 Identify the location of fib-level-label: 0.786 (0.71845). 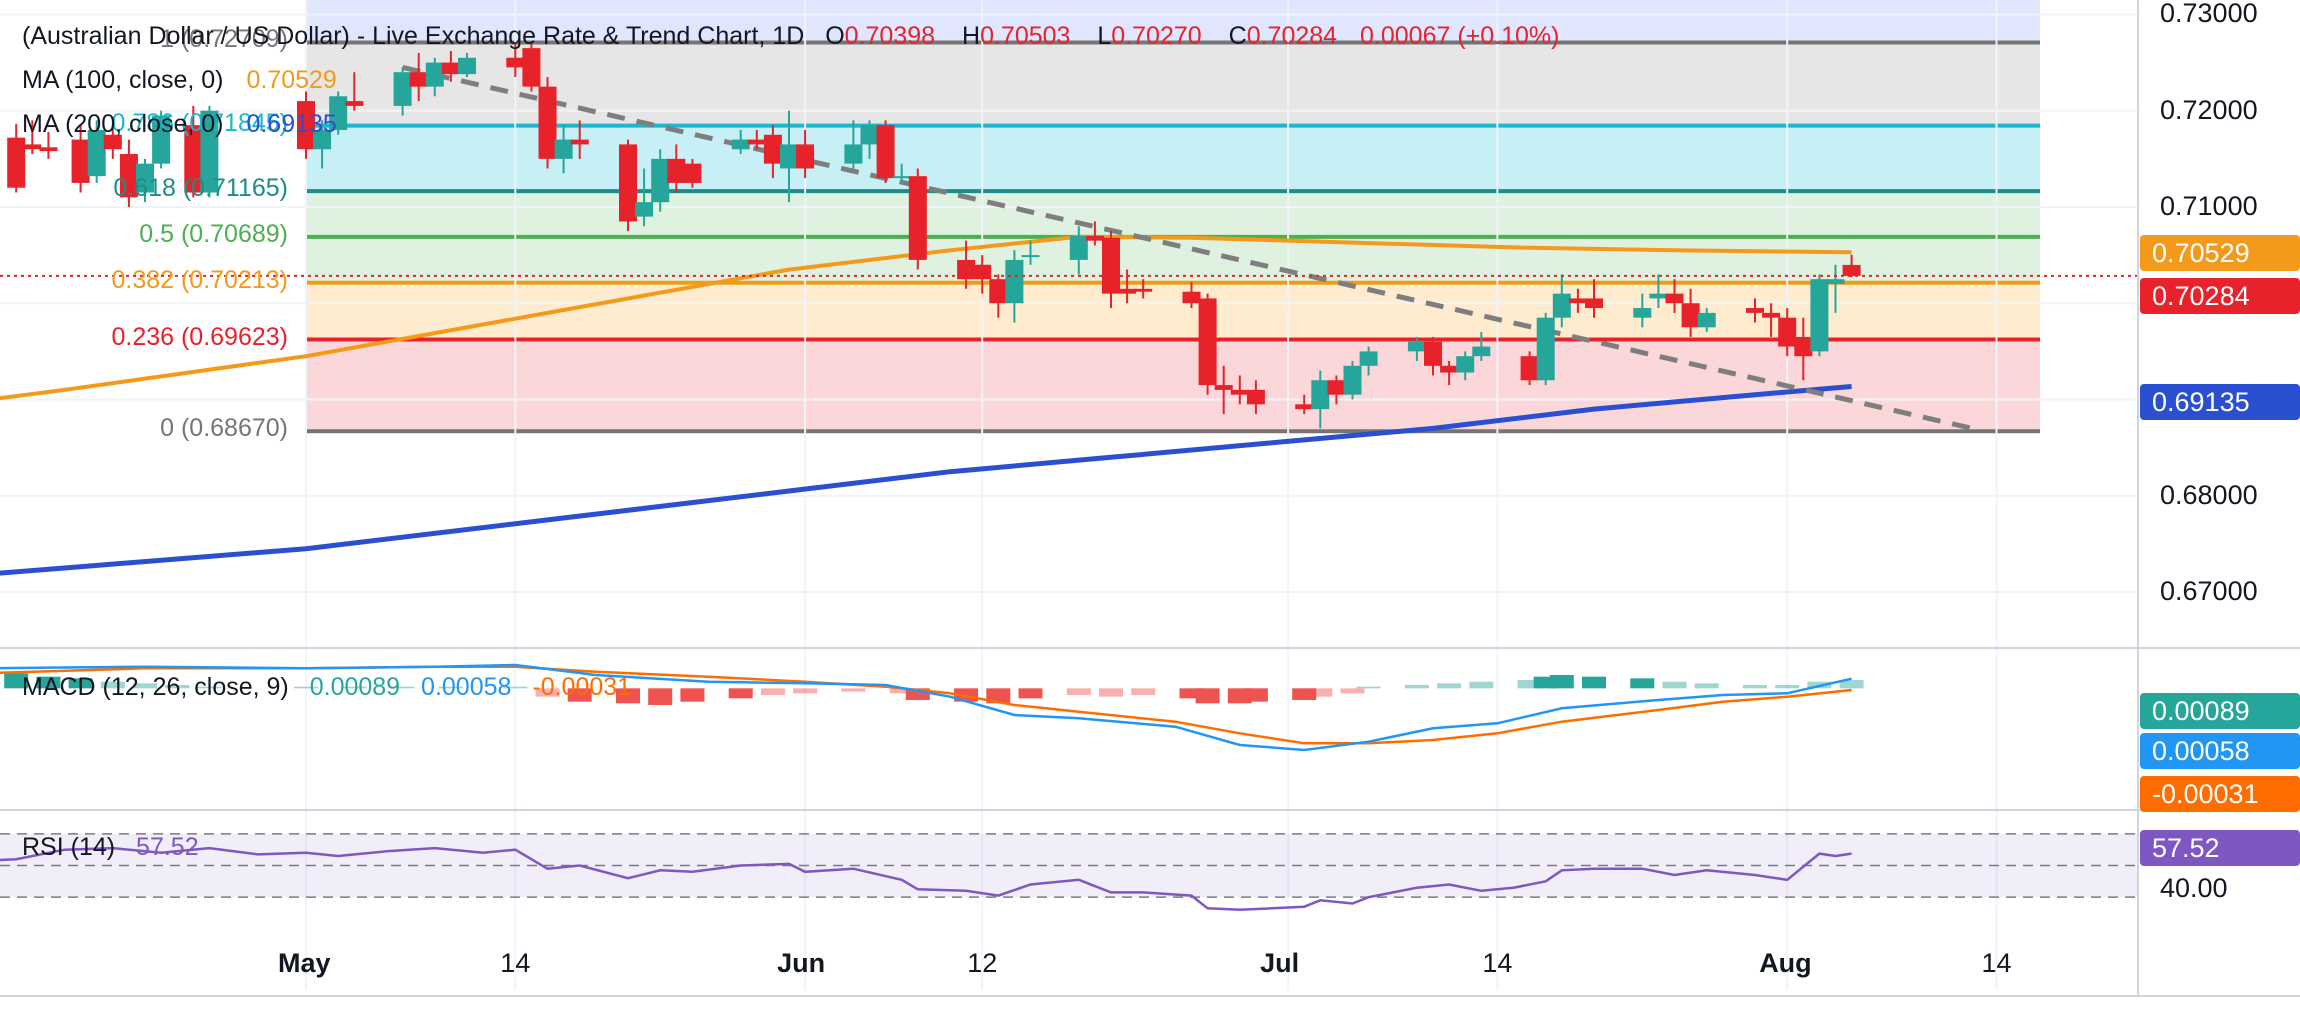
(199, 122).